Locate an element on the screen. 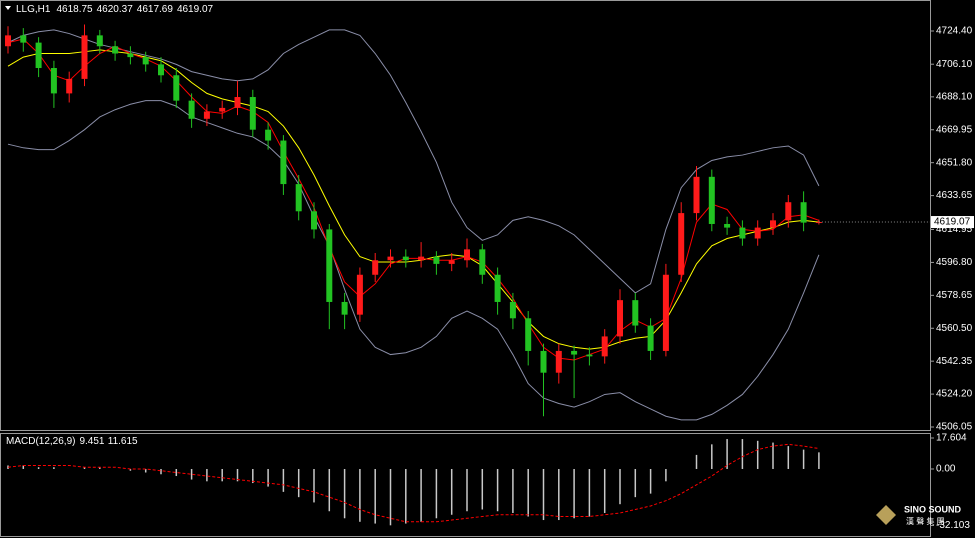  y-tick-label: -32.103 is located at coordinates (953, 525).